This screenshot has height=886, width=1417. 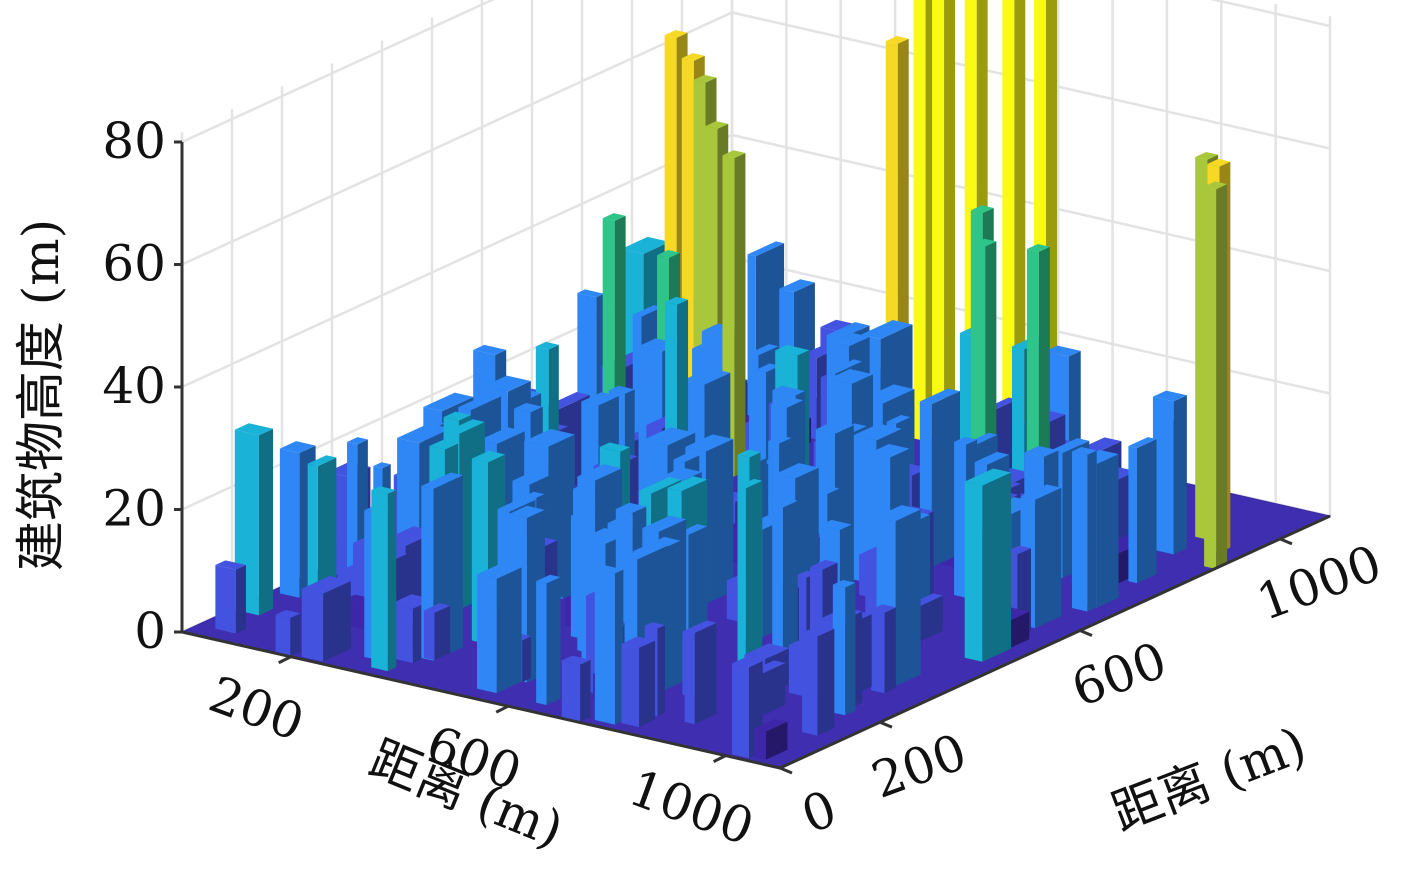 What do you see at coordinates (257, 708) in the screenshot?
I see `x-tick-label: 200` at bounding box center [257, 708].